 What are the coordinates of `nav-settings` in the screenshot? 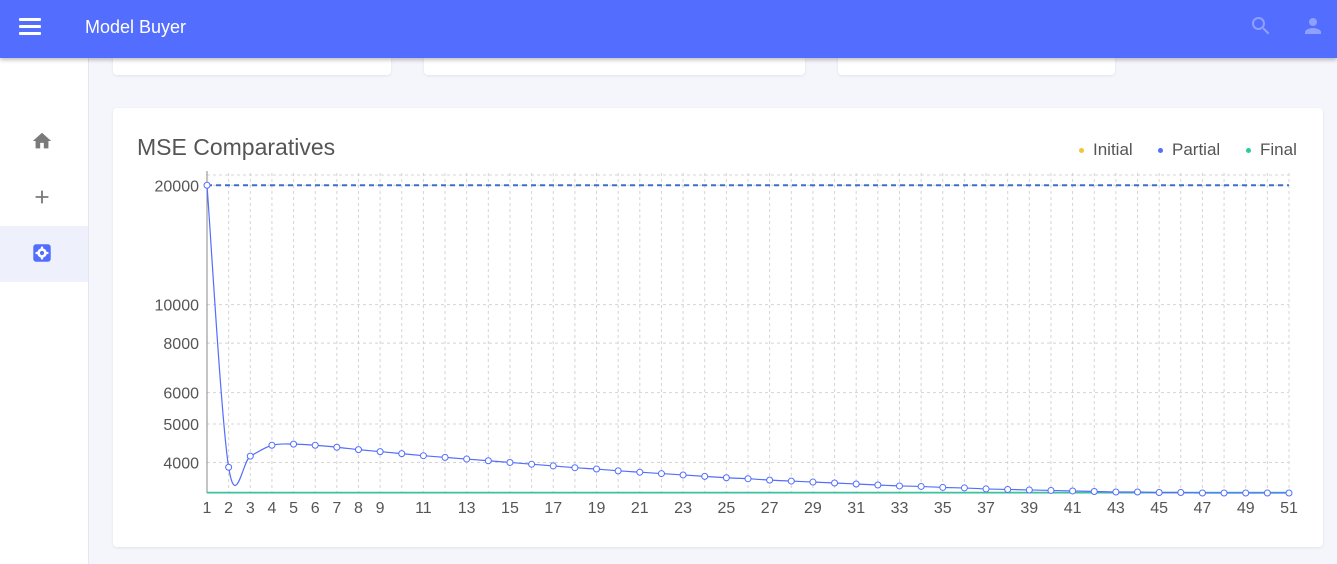 It's located at (44, 254).